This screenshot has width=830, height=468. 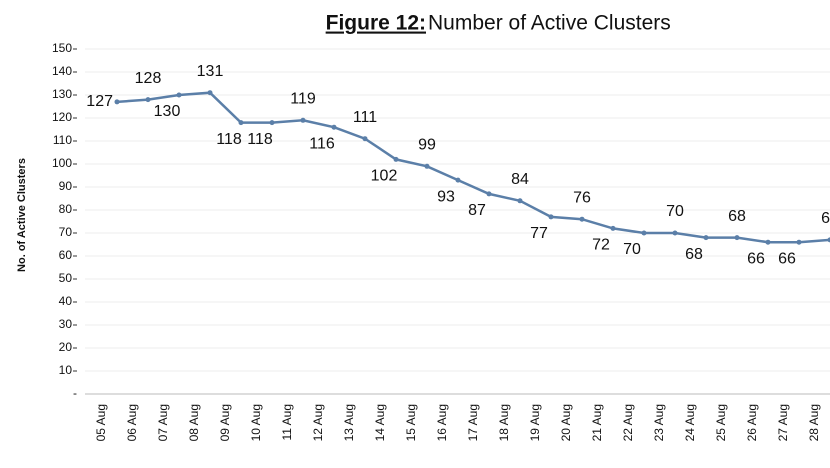 I want to click on y-tick-label: 20, so click(x=66, y=347).